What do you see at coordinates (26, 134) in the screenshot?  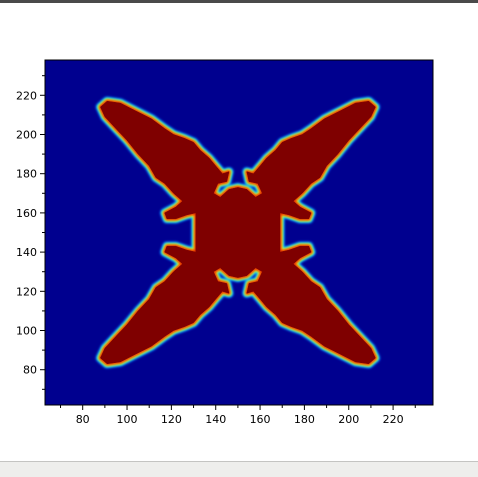 I see `y-tick-label: 200` at bounding box center [26, 134].